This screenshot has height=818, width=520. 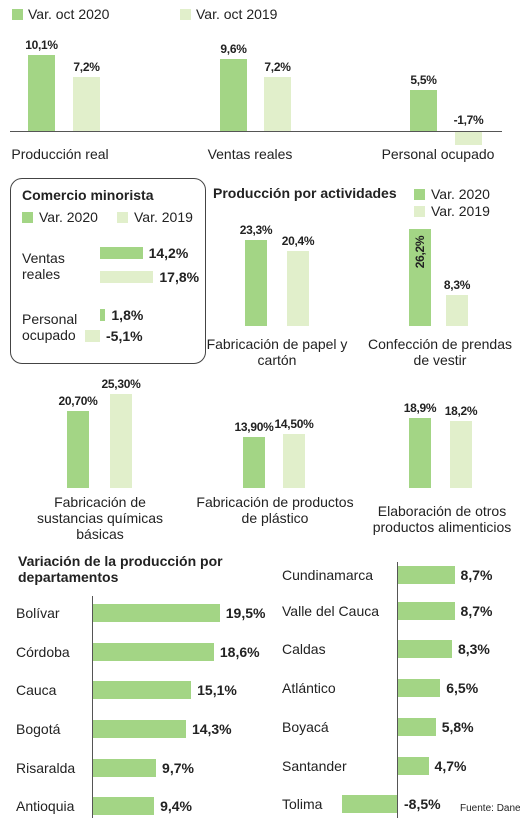 What do you see at coordinates (237, 14) in the screenshot?
I see `legend-label: Var. oct 2019` at bounding box center [237, 14].